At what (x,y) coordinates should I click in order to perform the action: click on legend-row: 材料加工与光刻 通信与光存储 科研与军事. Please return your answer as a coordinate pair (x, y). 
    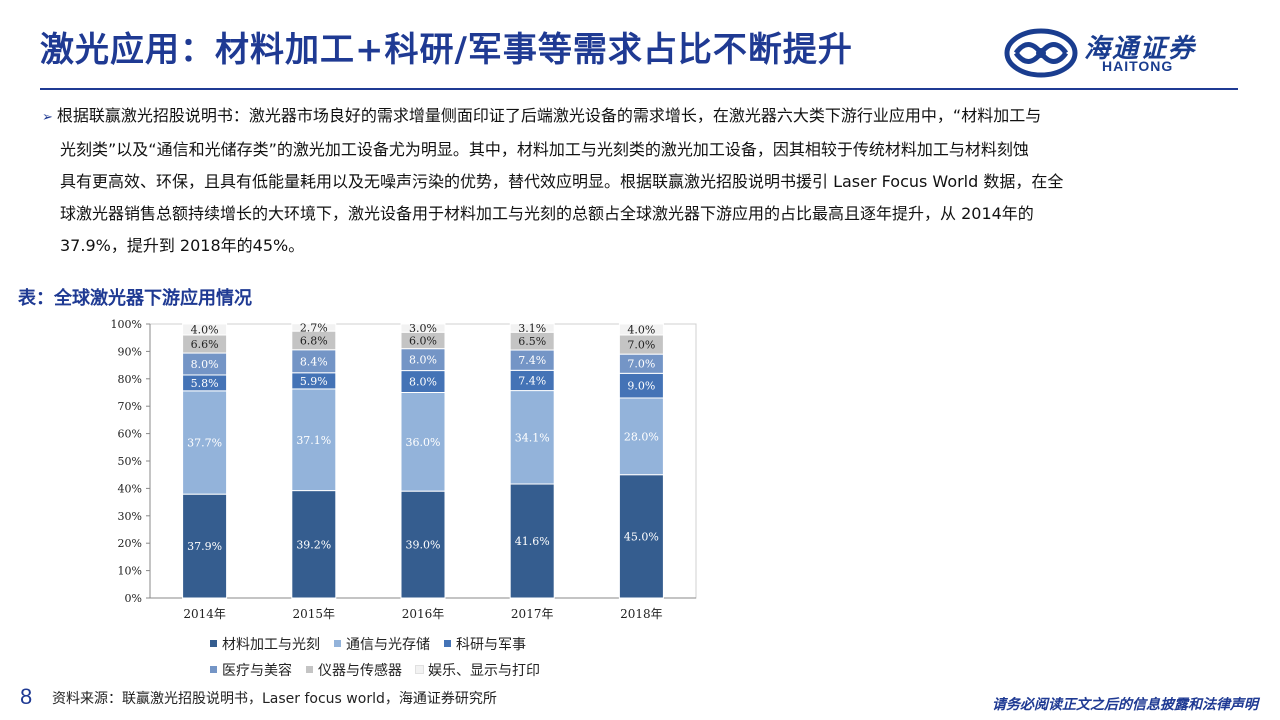
    Looking at the image, I should click on (420, 647).